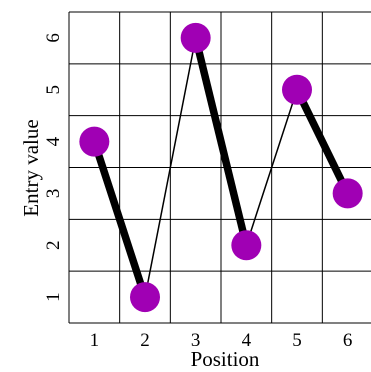 The height and width of the screenshot is (372, 371). What do you see at coordinates (225, 359) in the screenshot?
I see `x-axis-label: Position` at bounding box center [225, 359].